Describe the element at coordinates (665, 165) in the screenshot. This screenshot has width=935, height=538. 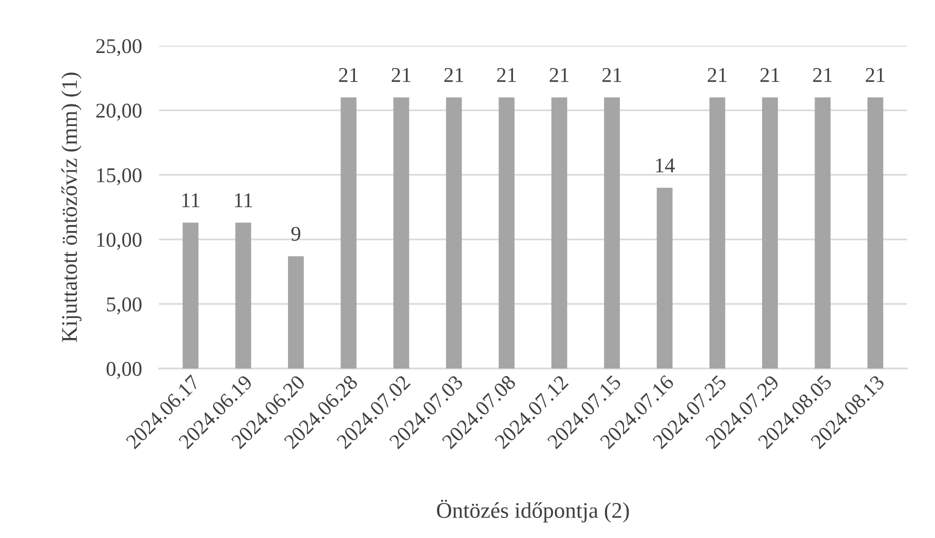
I see `data-label: 14` at that location.